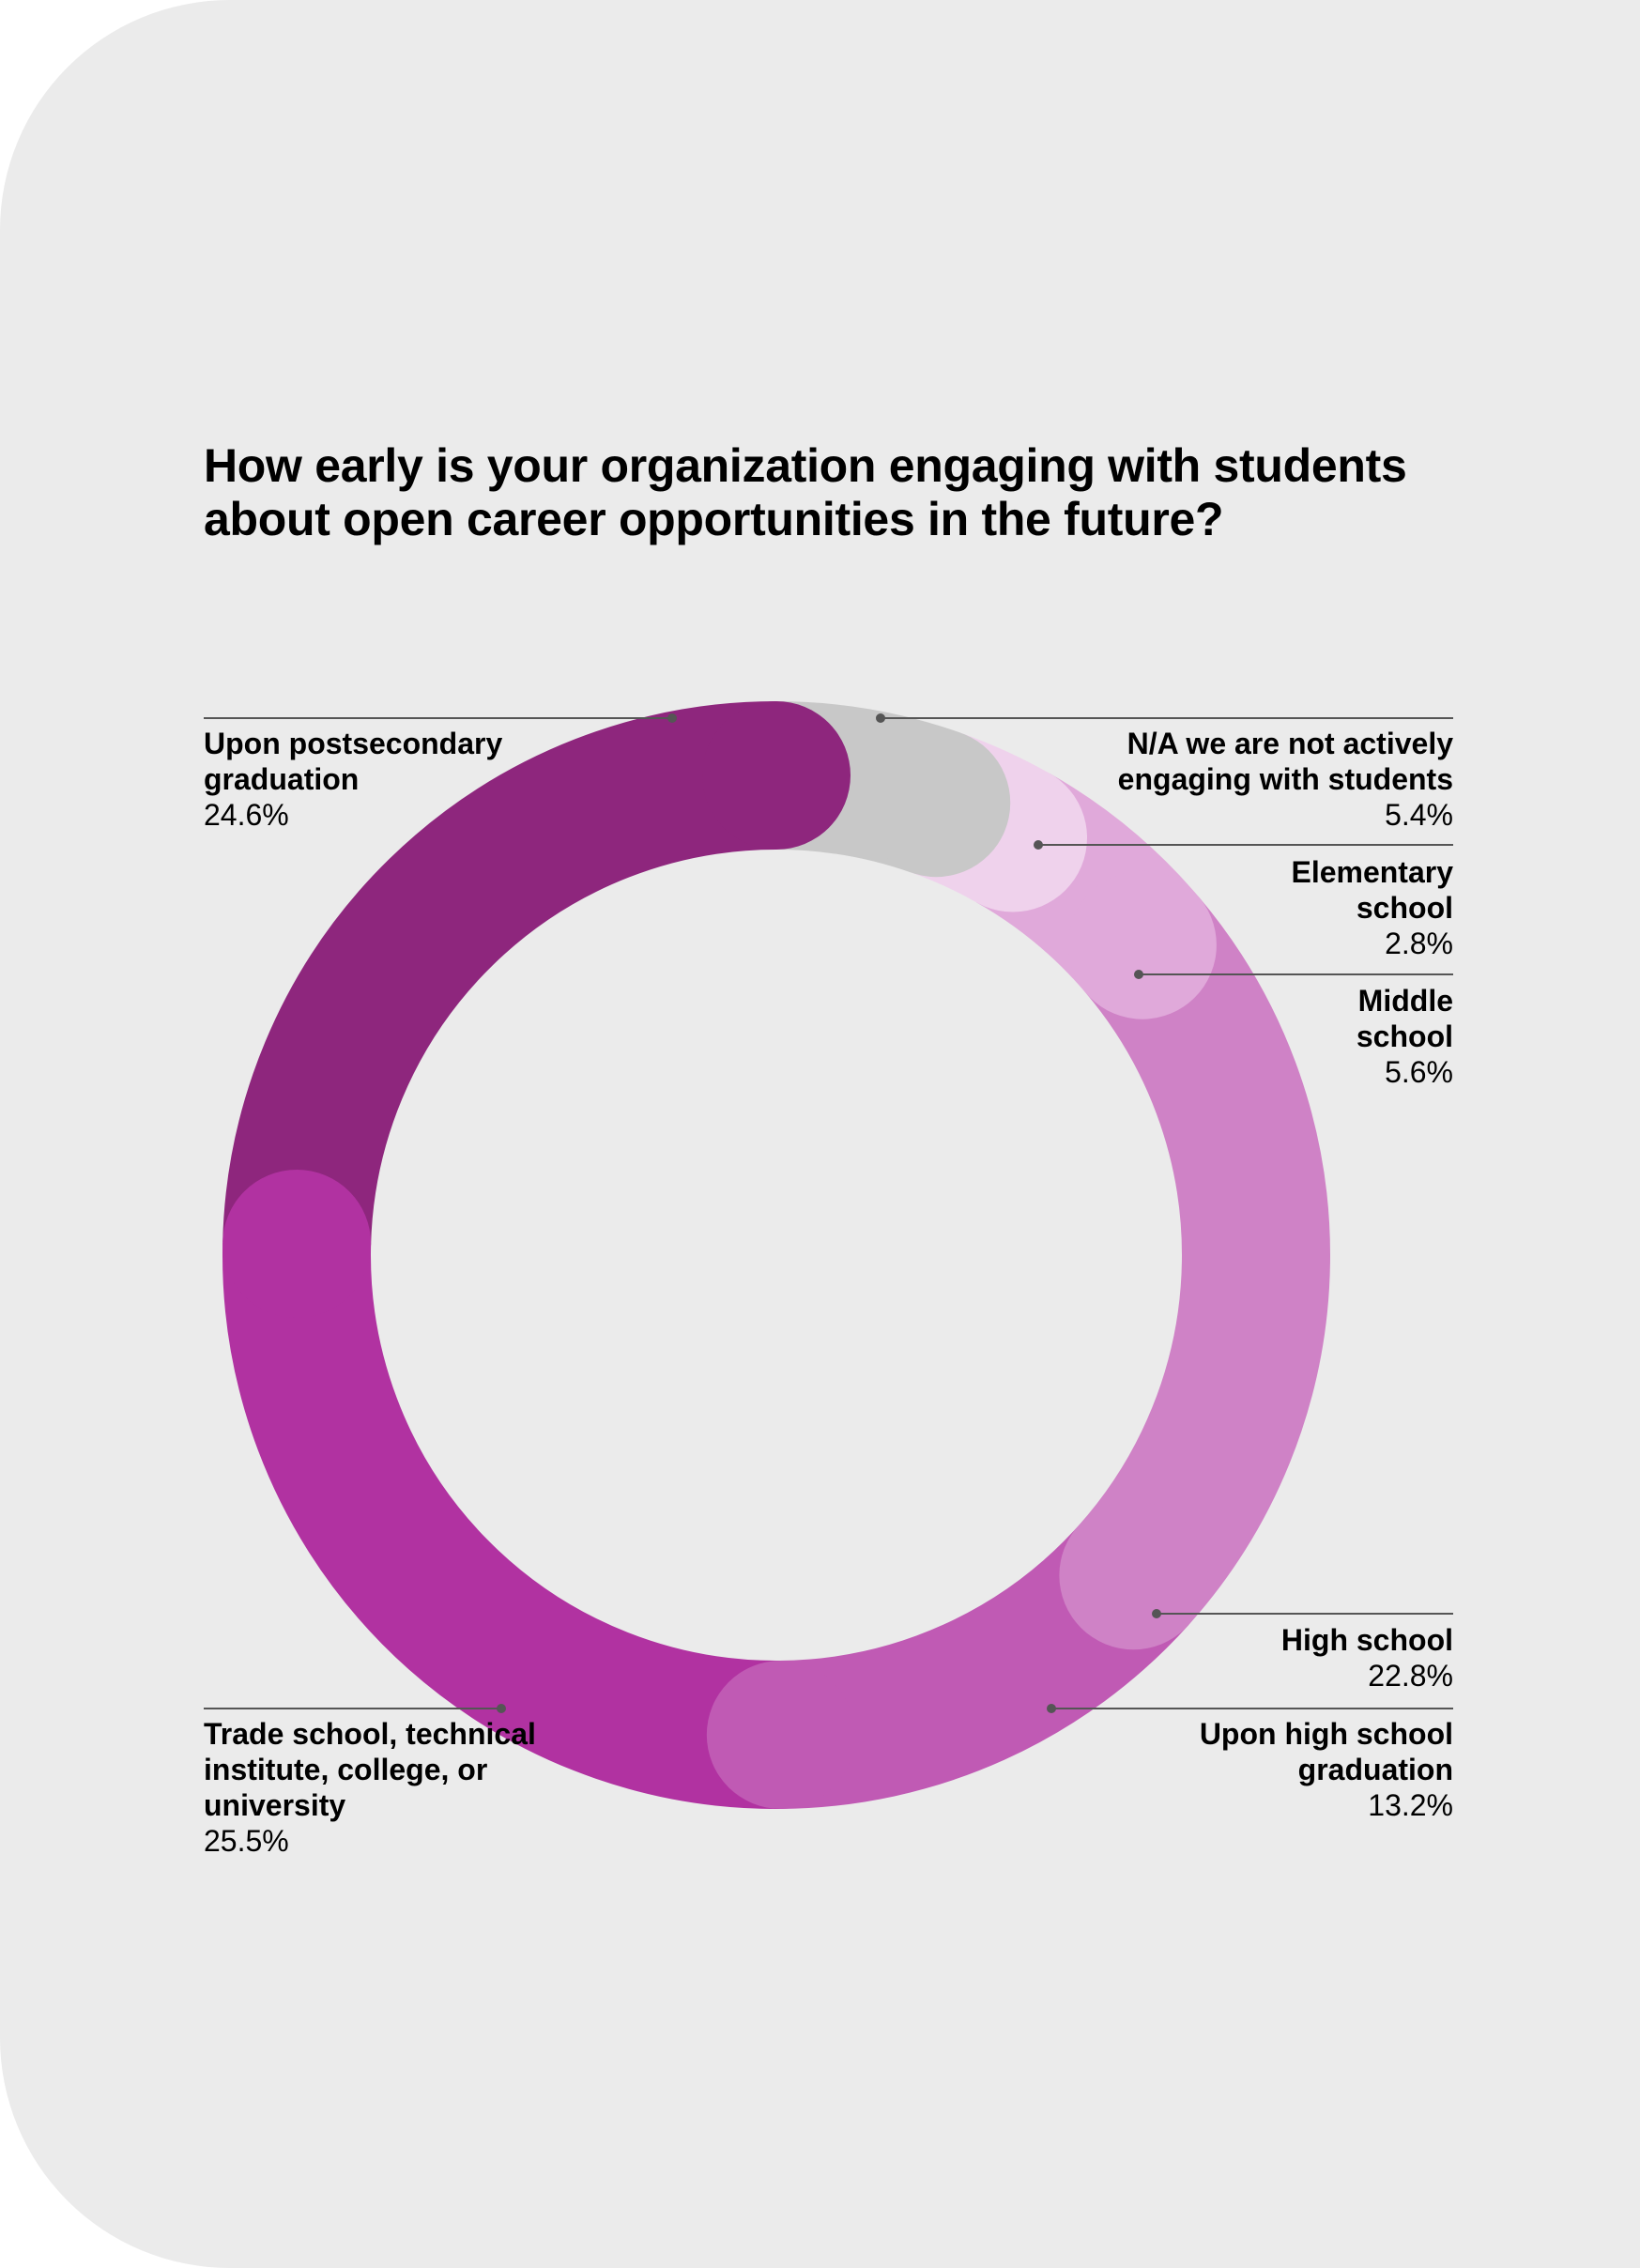 This screenshot has width=1640, height=2268. Describe the element at coordinates (1142, 944) in the screenshot. I see `slice-cap-middle` at that location.